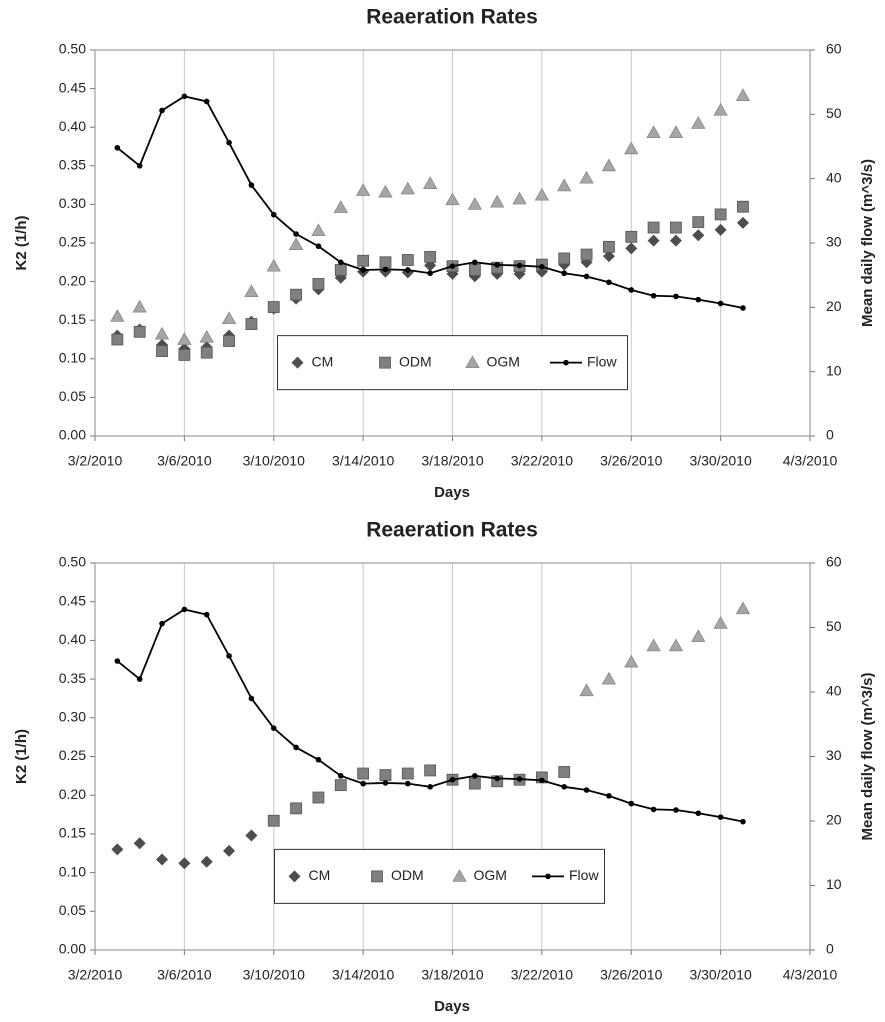  I want to click on x-tick-label: 3/22/2010, so click(542, 461).